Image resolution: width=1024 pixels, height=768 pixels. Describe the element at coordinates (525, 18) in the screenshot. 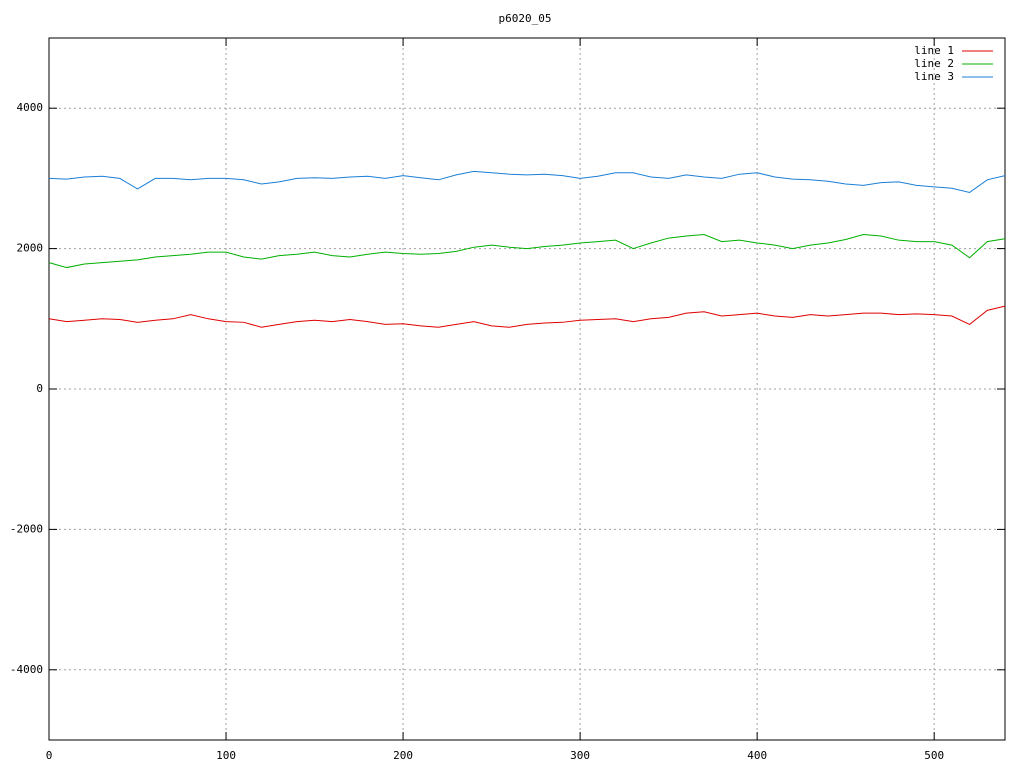

I see `chart-title: p6020_05` at that location.